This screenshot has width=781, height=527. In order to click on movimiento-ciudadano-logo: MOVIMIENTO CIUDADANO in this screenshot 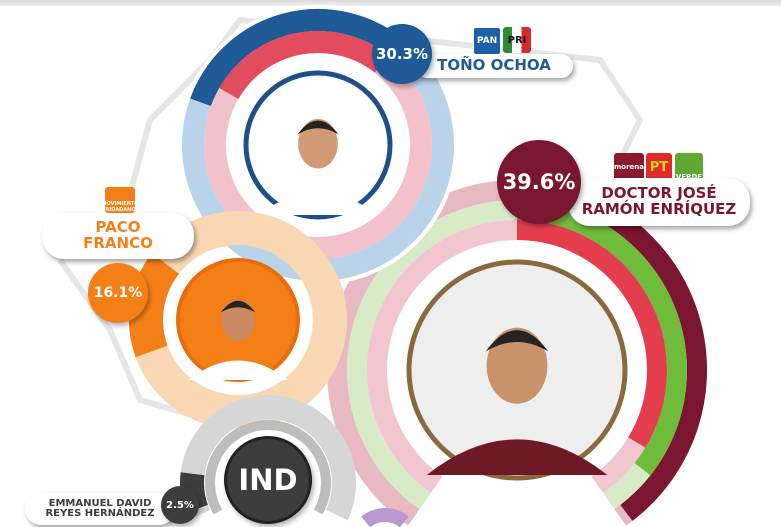, I will do `click(120, 200)`.